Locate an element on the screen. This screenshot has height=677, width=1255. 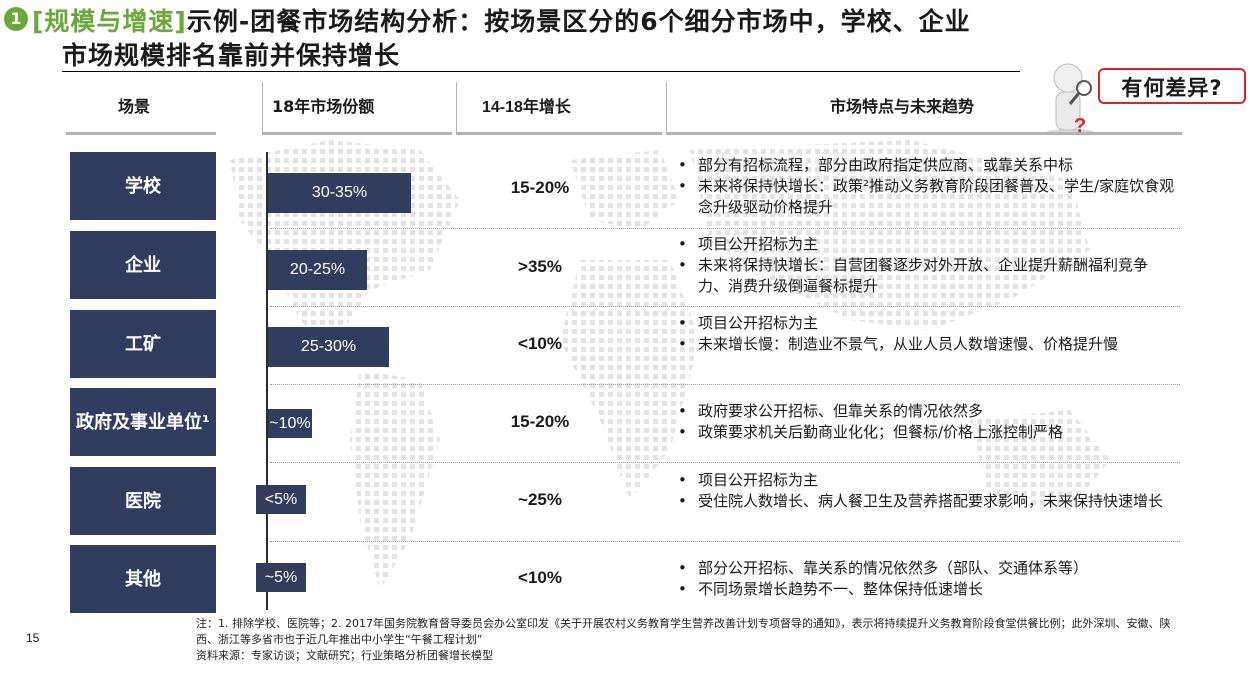
feature-item: 未来增长慢：制造业不景气，从业人员人数增速慢、价格提升慢 is located at coordinates (926, 344).